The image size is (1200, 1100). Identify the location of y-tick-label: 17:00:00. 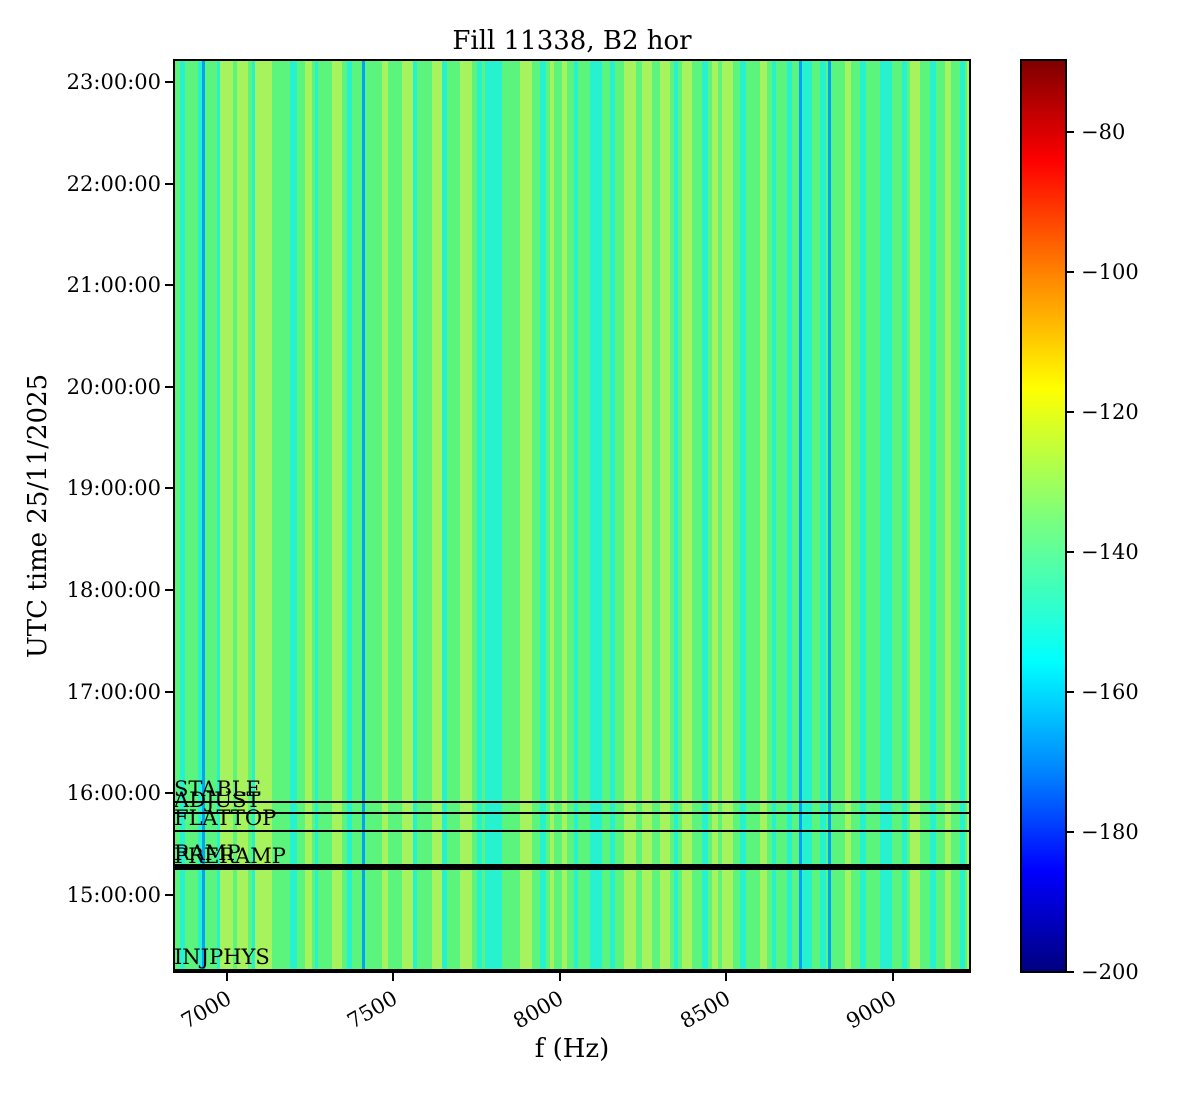
(113, 691).